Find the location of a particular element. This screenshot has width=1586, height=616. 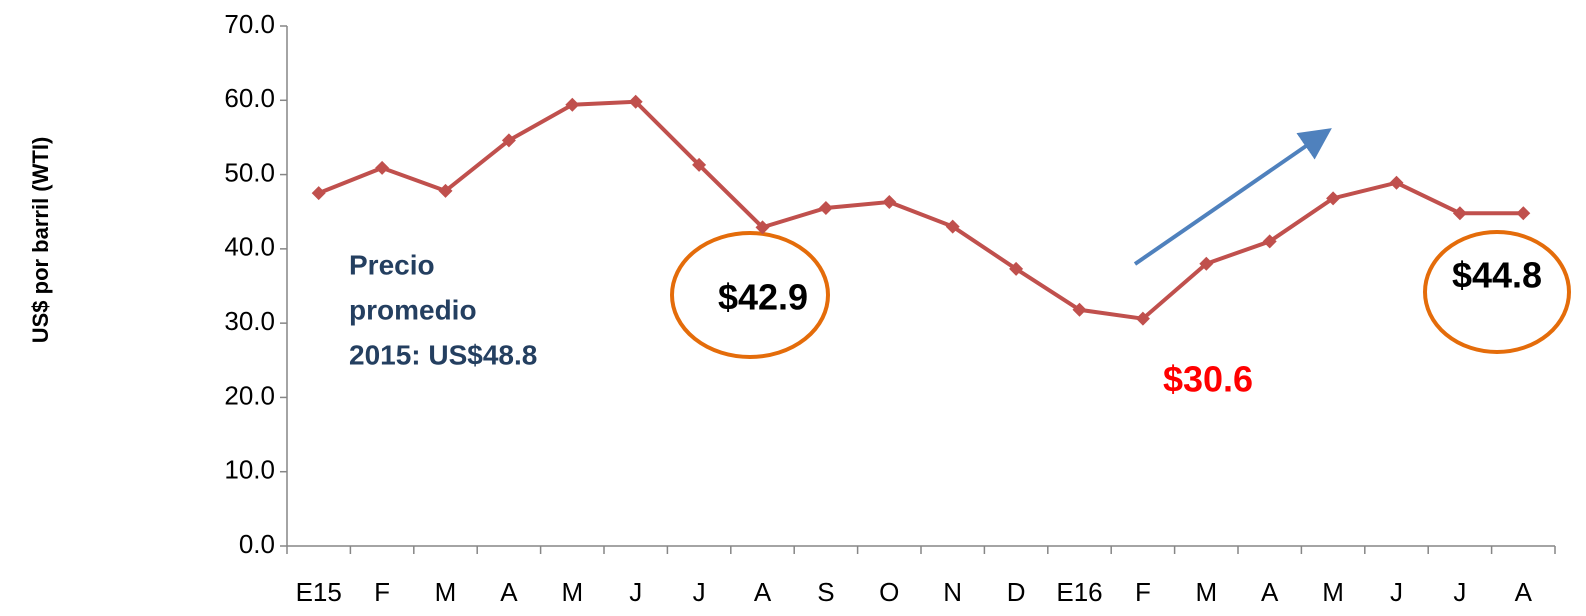

trend-arrow is located at coordinates (1232, 197).